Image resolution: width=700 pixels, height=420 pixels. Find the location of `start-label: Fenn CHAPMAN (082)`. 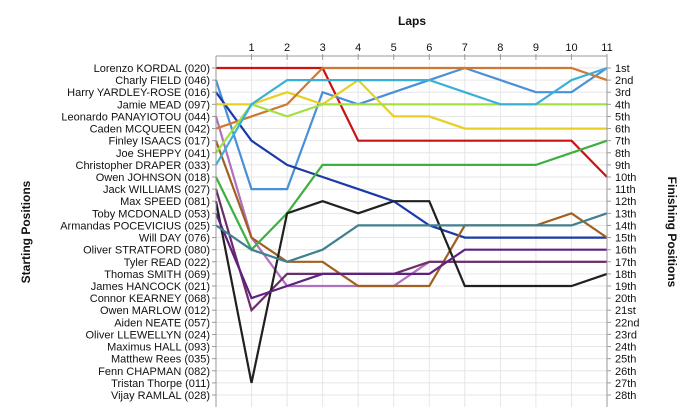

start-label: Fenn CHAPMAN (082) is located at coordinates (154, 372).